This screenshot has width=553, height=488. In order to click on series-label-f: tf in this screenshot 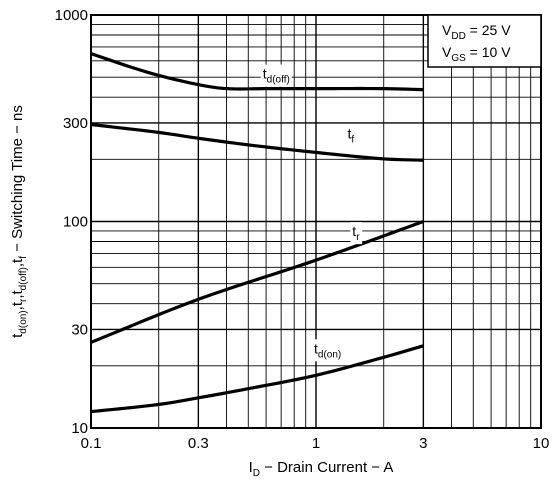, I will do `click(350, 135)`.